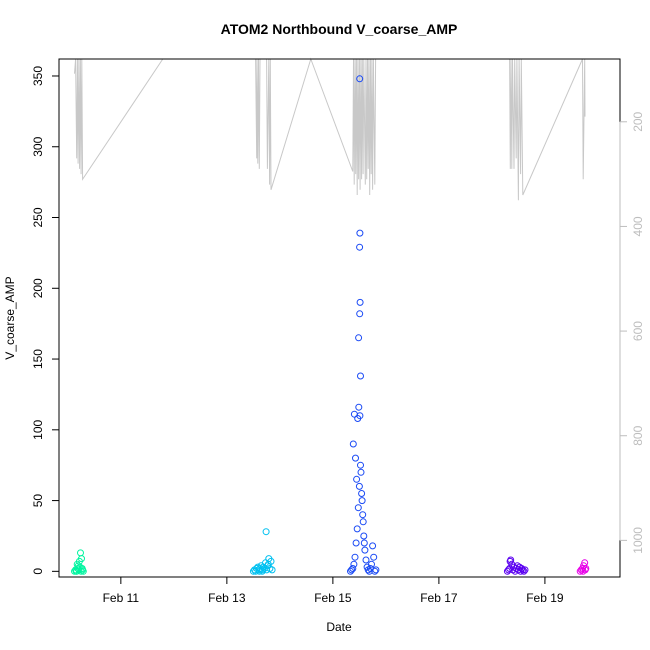 The image size is (650, 650). Describe the element at coordinates (38, 571) in the screenshot. I see `y-tick-label: 0` at that location.